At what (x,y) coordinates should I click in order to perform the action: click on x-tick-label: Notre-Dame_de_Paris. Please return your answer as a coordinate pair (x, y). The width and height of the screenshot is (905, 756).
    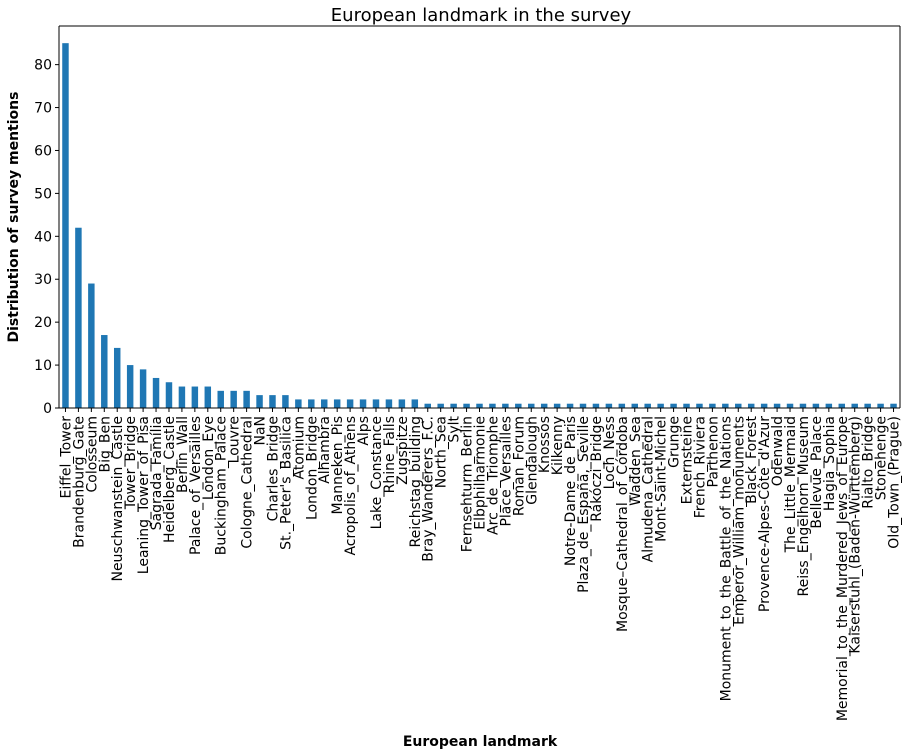
    Looking at the image, I should click on (571, 491).